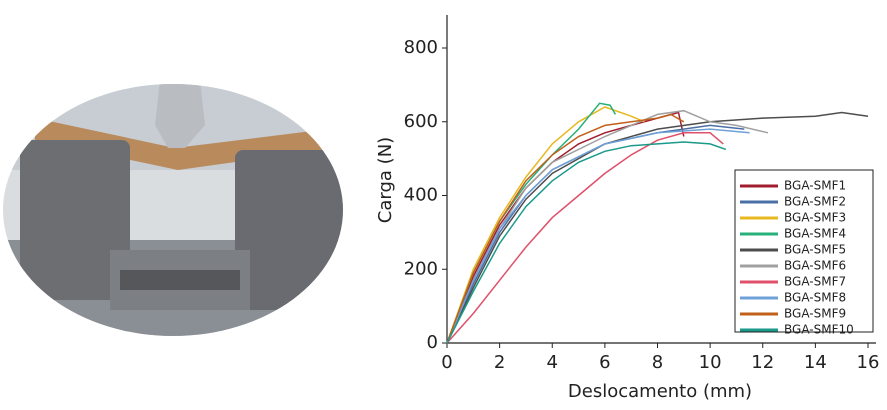  I want to click on y-tick-label: 400, so click(421, 195).